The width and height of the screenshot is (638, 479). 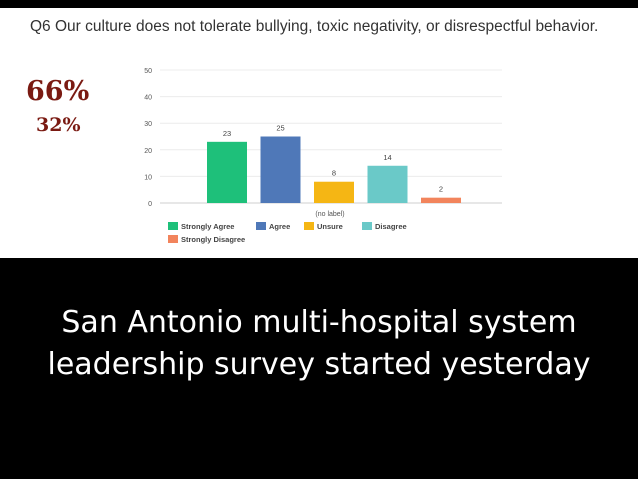 What do you see at coordinates (148, 151) in the screenshot?
I see `y-tick-label: 20` at bounding box center [148, 151].